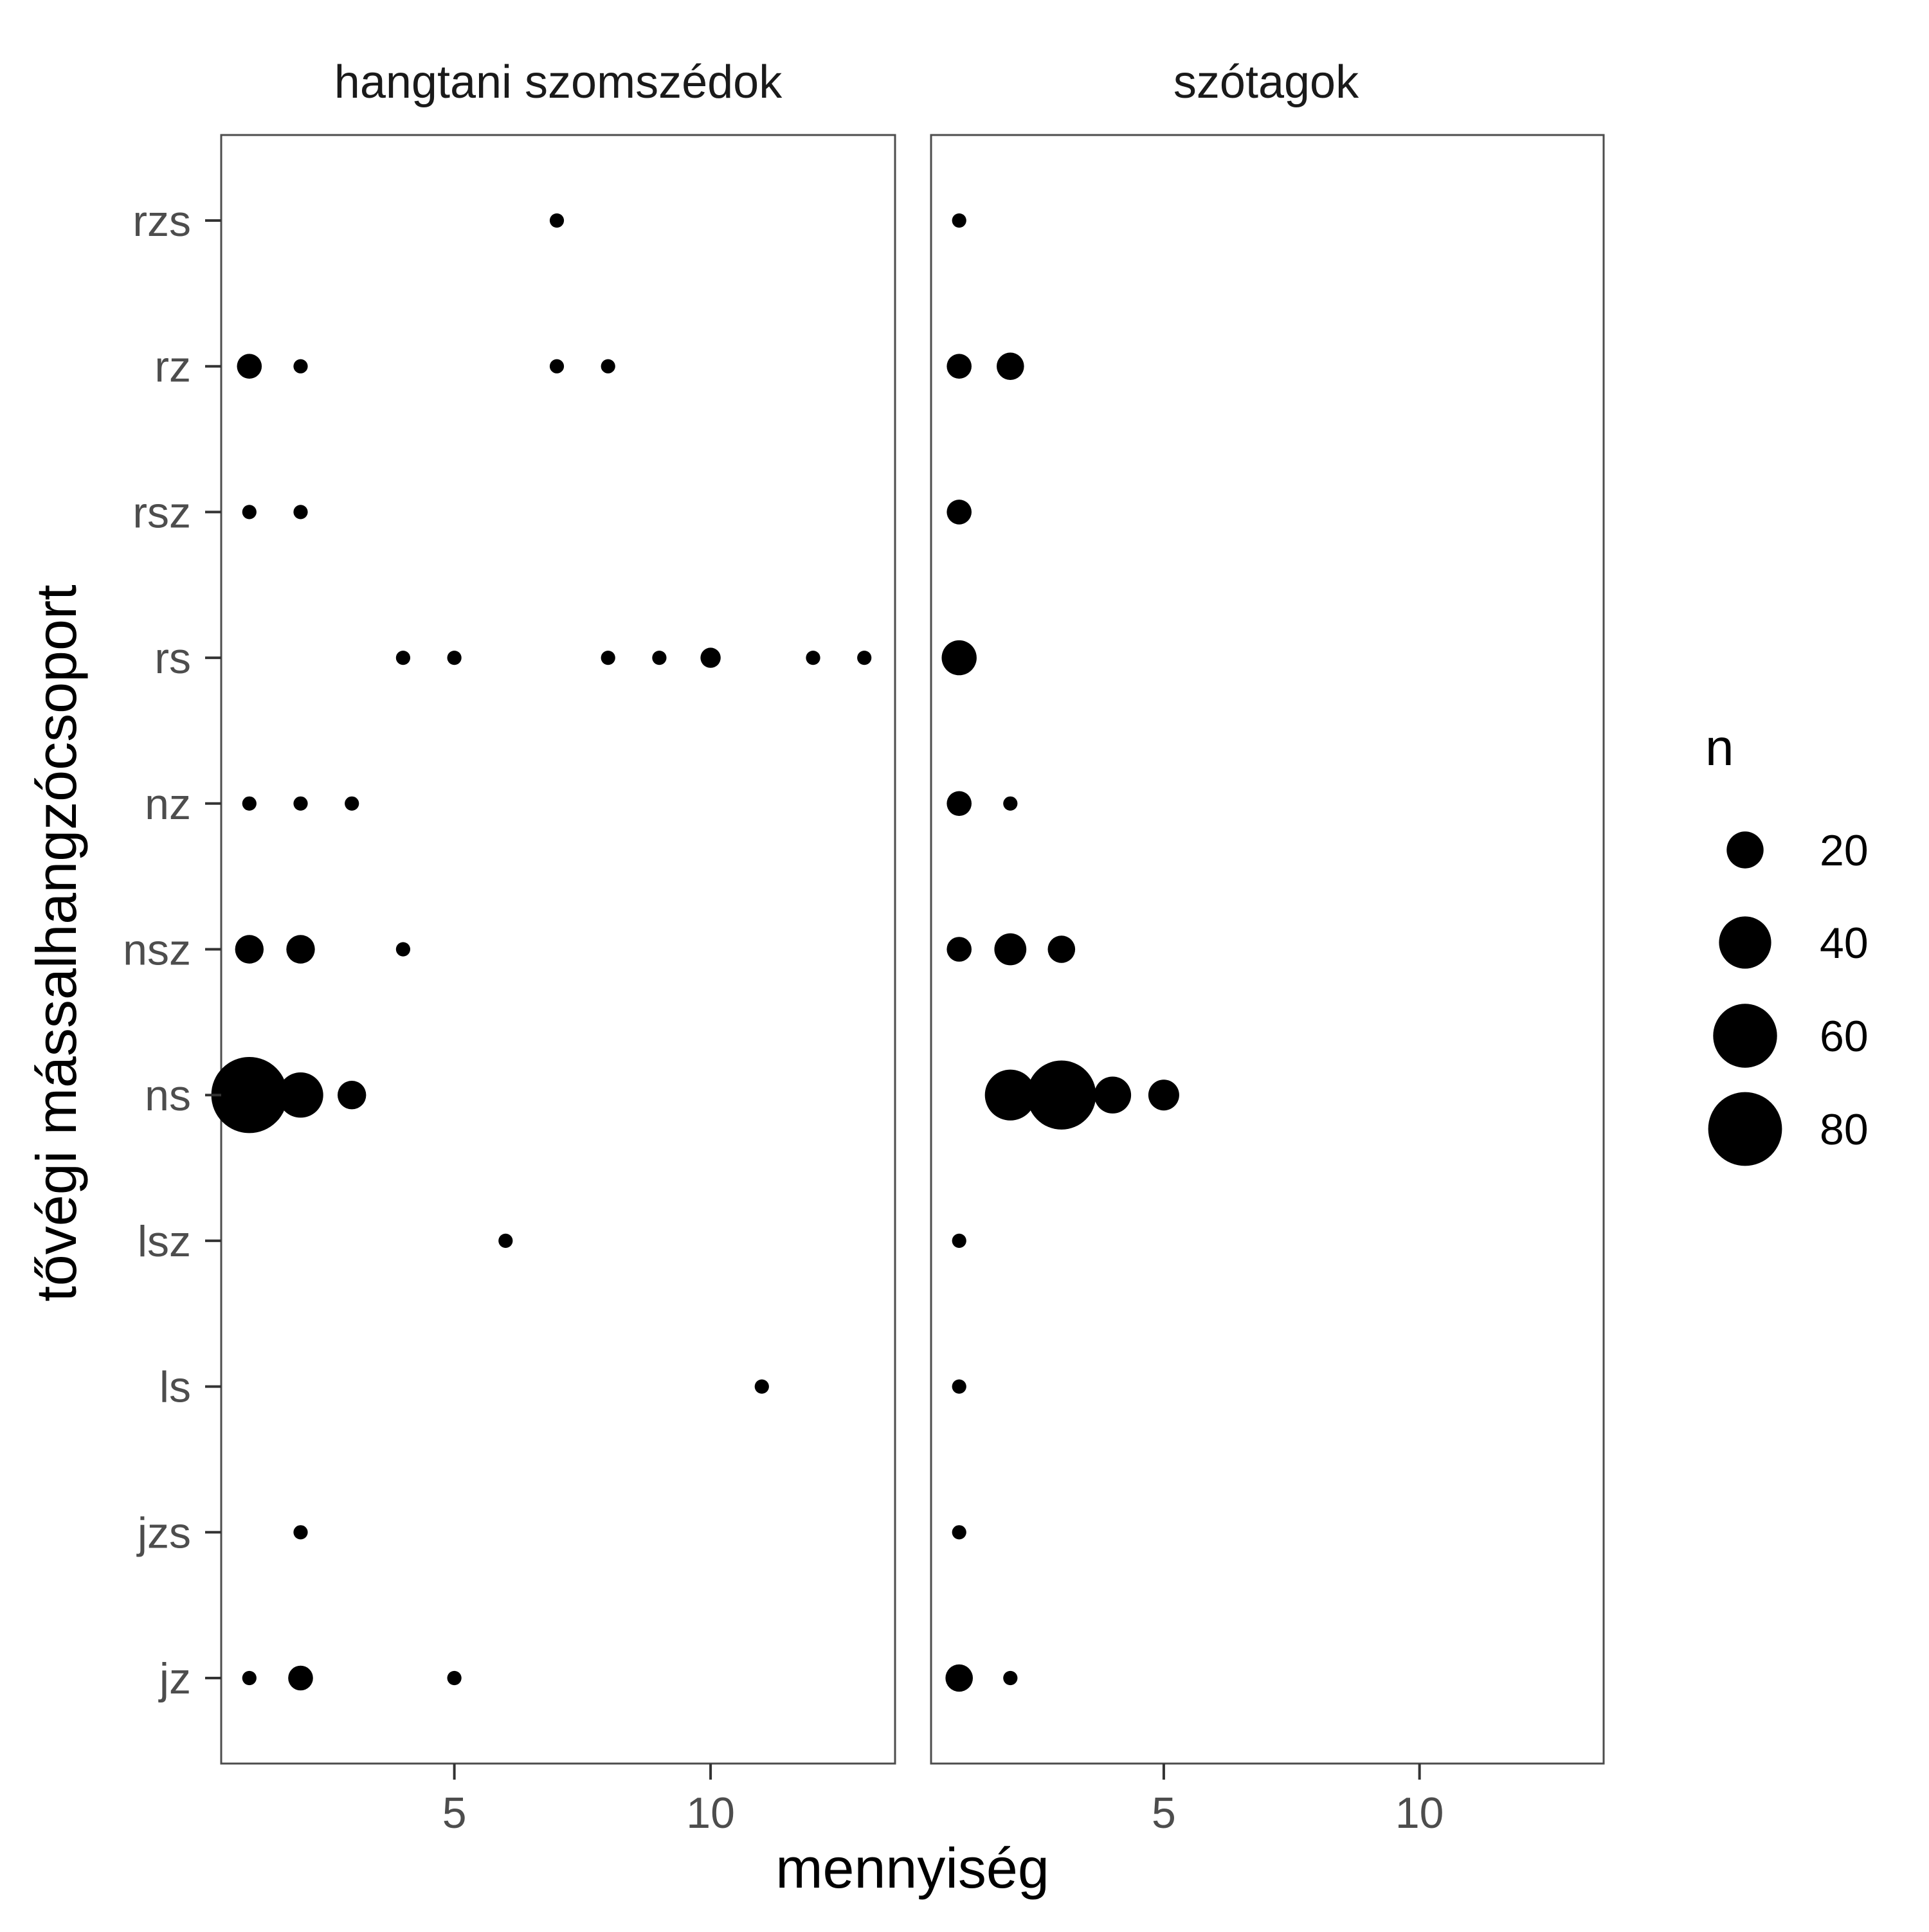  What do you see at coordinates (505, 1240) in the screenshot?
I see `point-lsz-x6` at bounding box center [505, 1240].